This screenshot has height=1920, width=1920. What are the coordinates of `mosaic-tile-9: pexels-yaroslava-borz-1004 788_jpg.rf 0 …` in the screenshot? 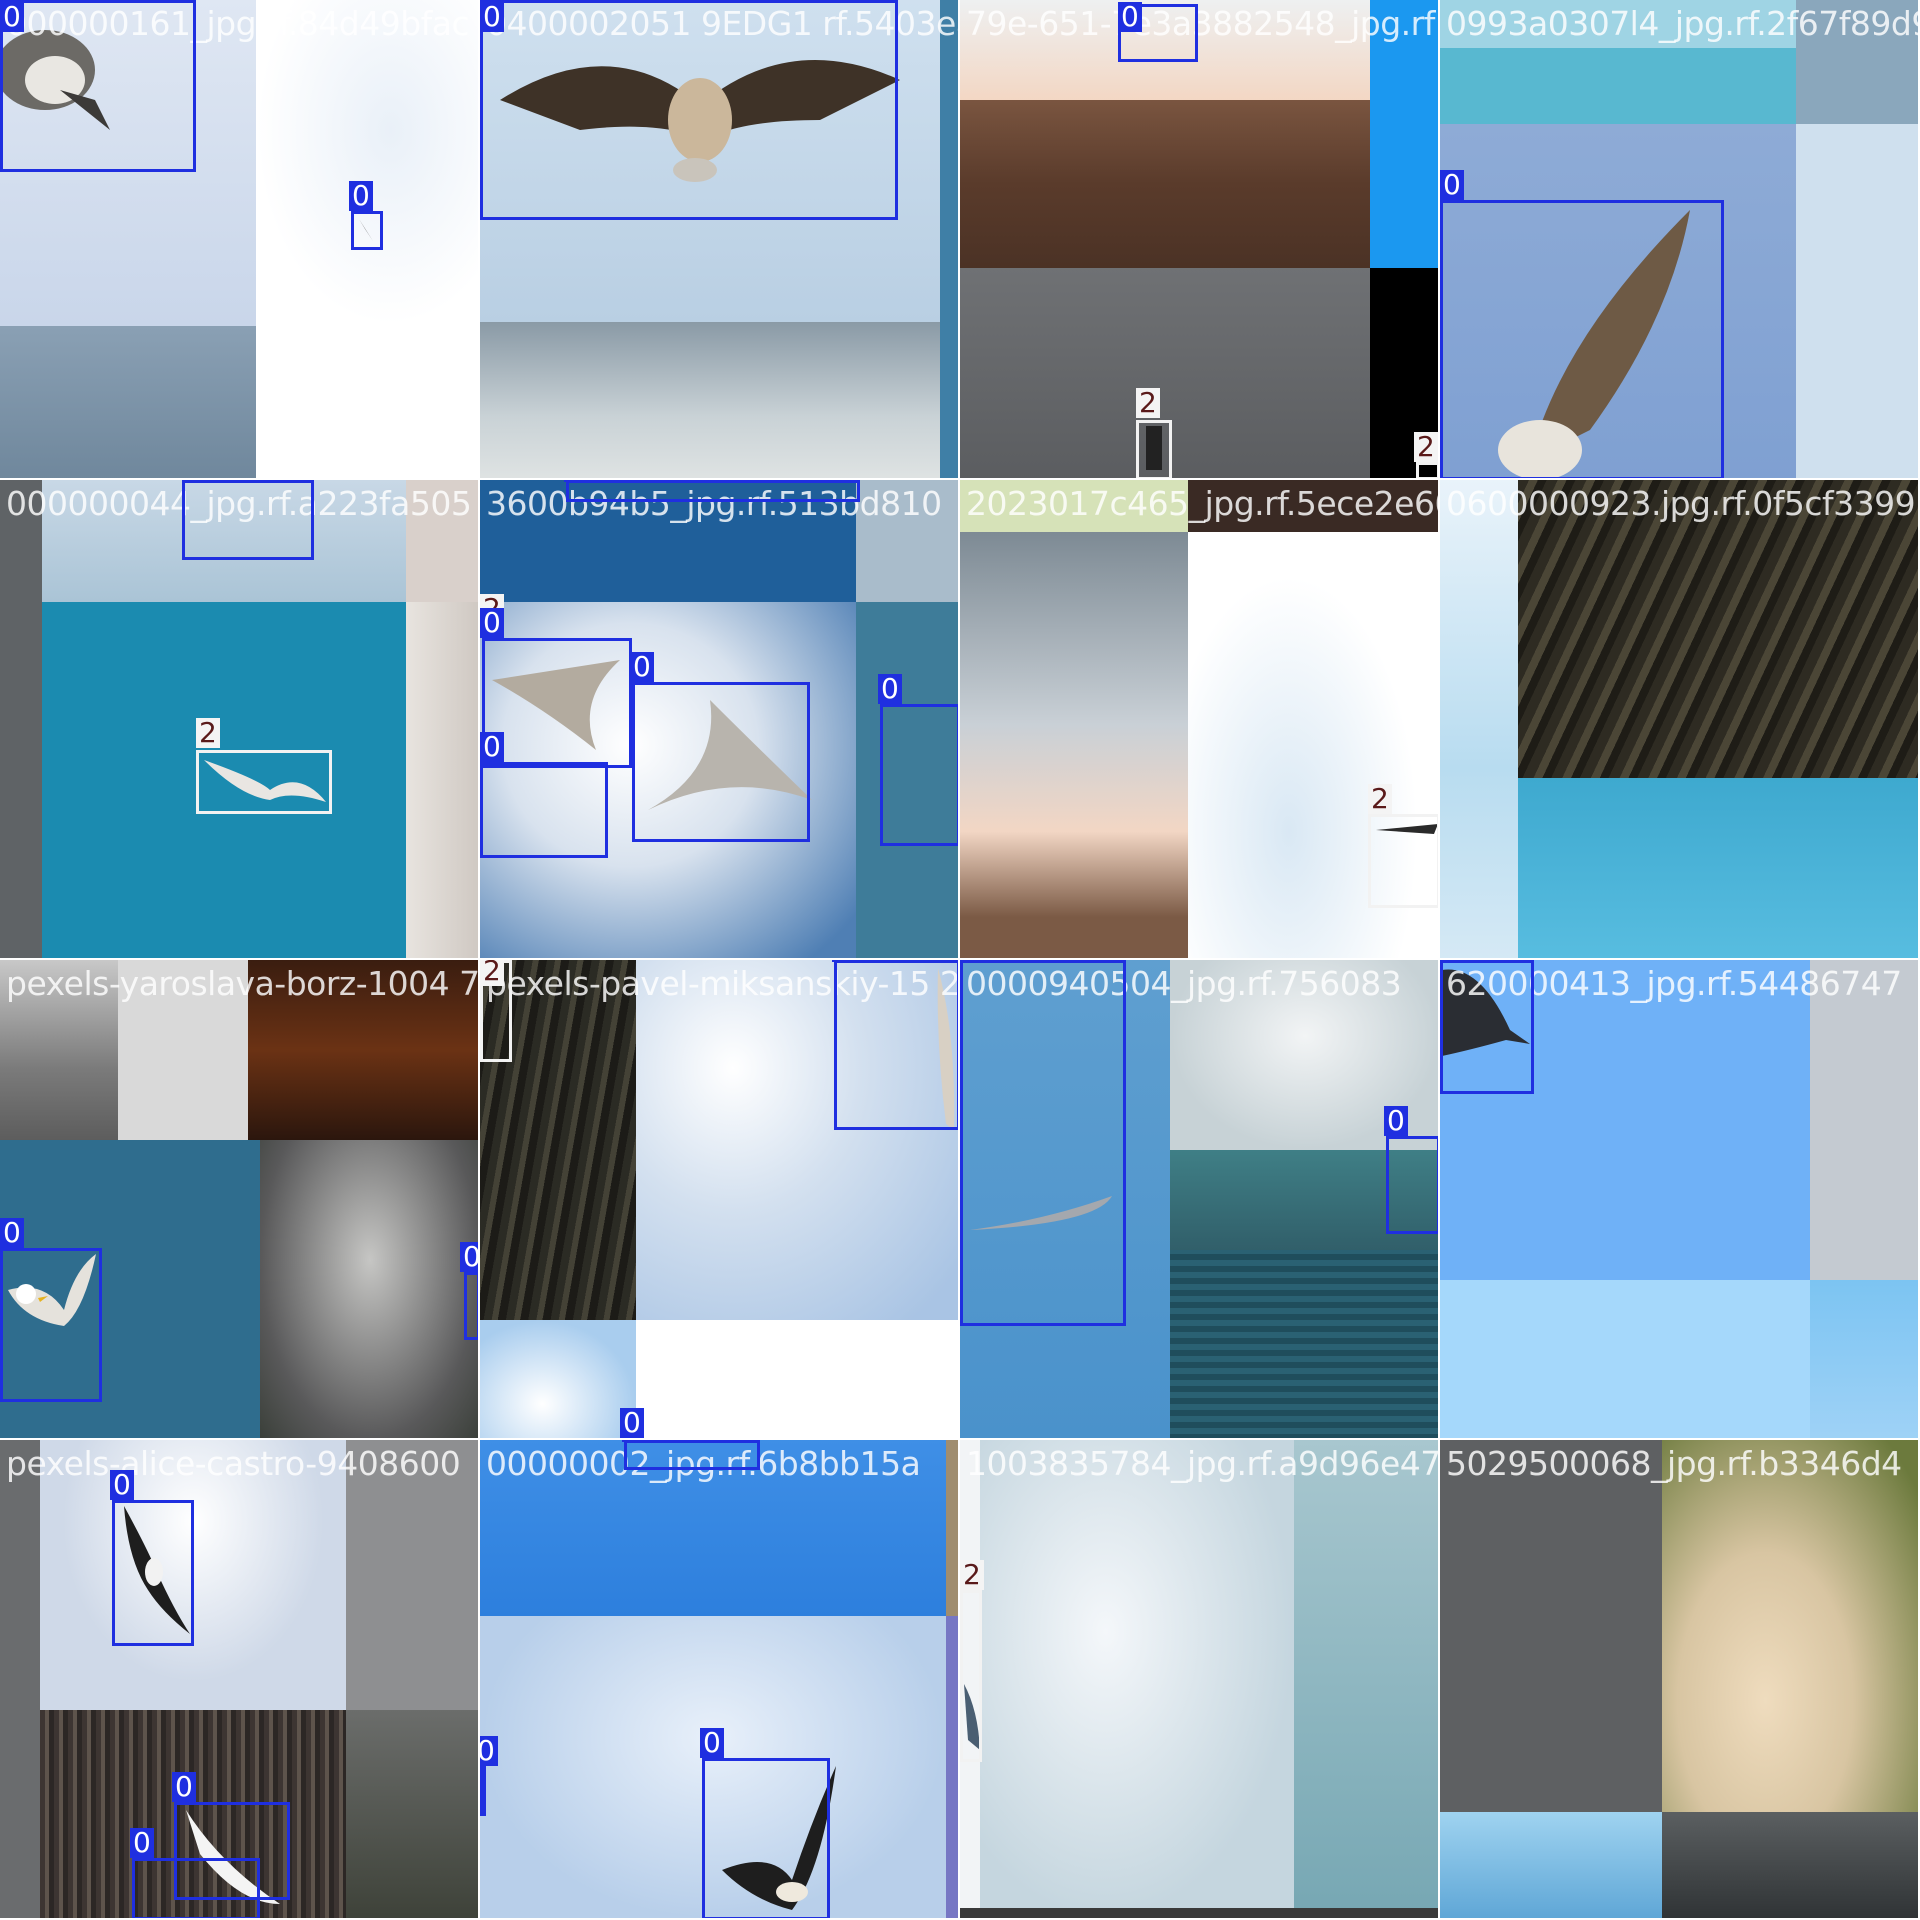 It's located at (240, 1200).